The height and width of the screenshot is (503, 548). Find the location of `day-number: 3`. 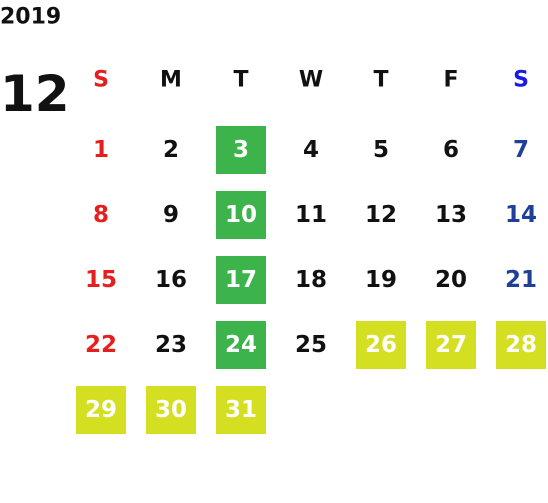

day-number: 3 is located at coordinates (241, 150).